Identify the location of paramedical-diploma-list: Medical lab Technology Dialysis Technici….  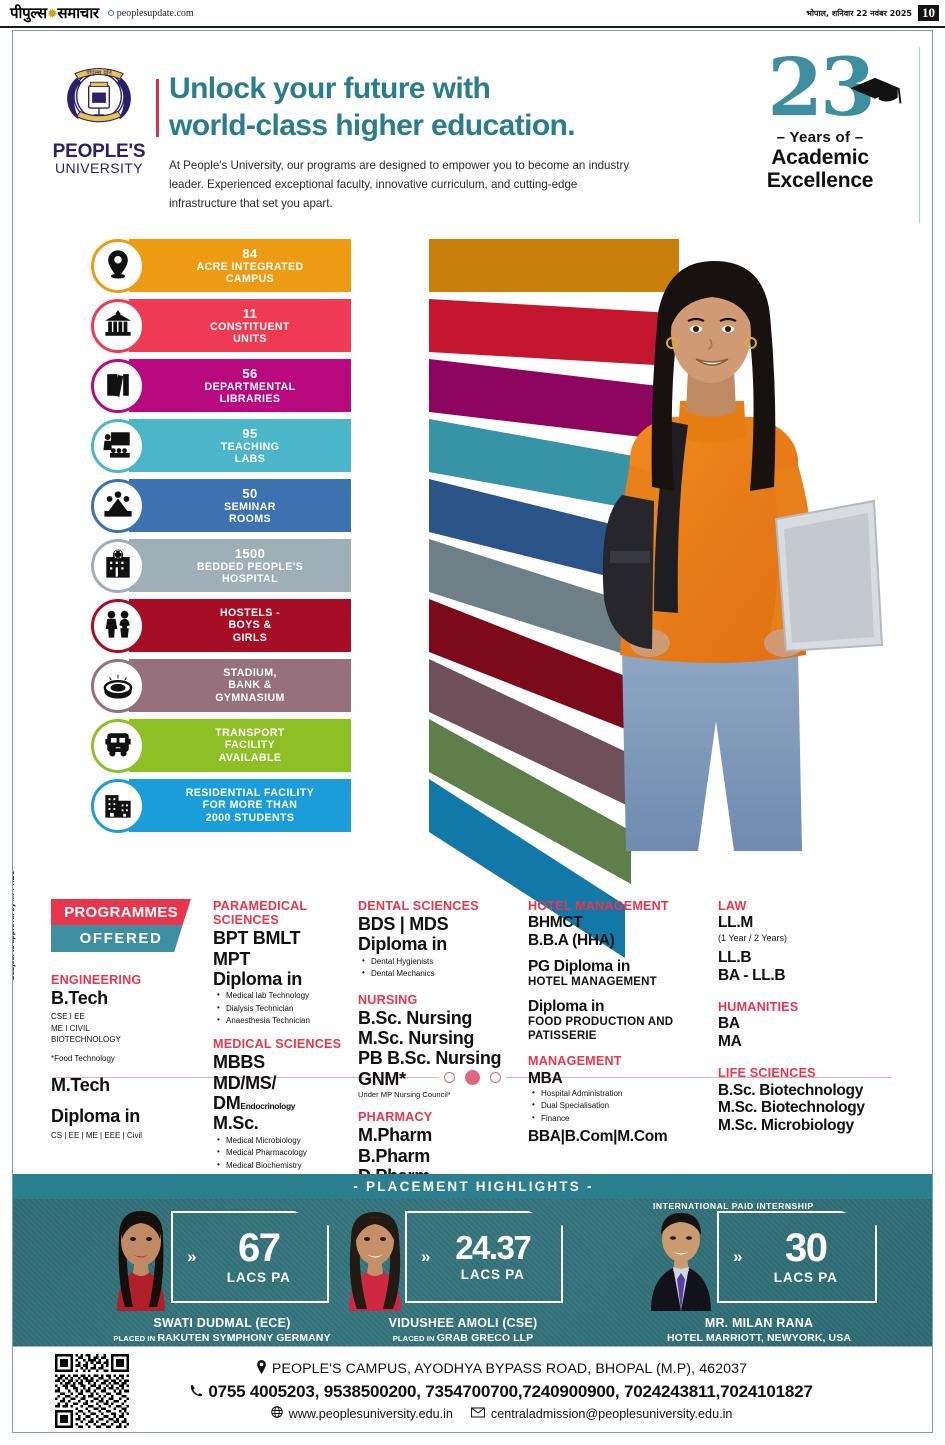
(287, 1008).